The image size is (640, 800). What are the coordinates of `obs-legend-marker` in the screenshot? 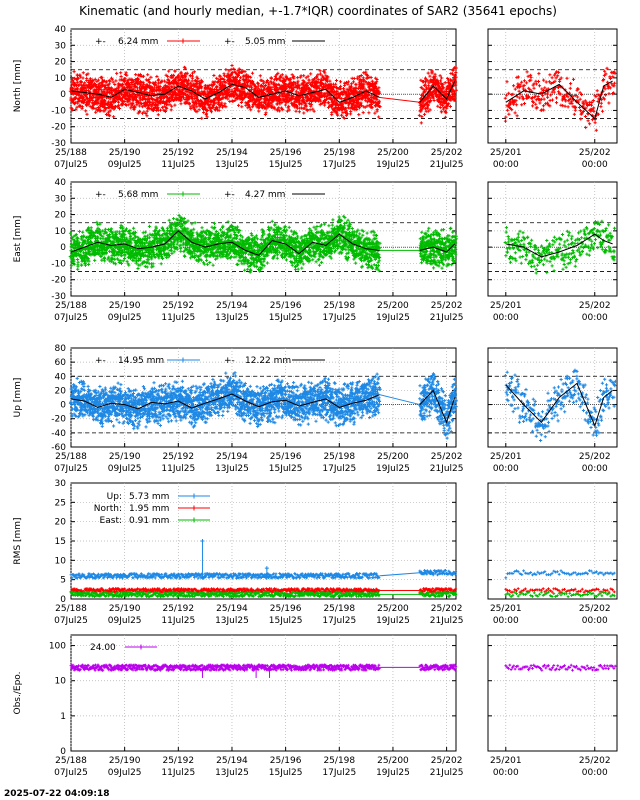 It's located at (141, 647).